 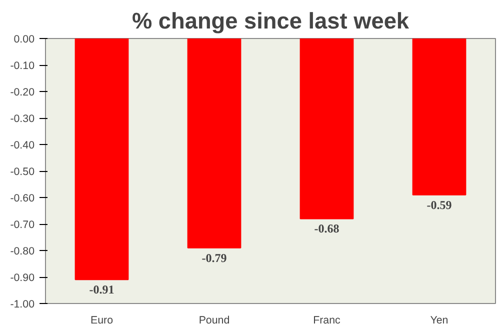 I want to click on x-tick-label: Franc, so click(x=327, y=320).